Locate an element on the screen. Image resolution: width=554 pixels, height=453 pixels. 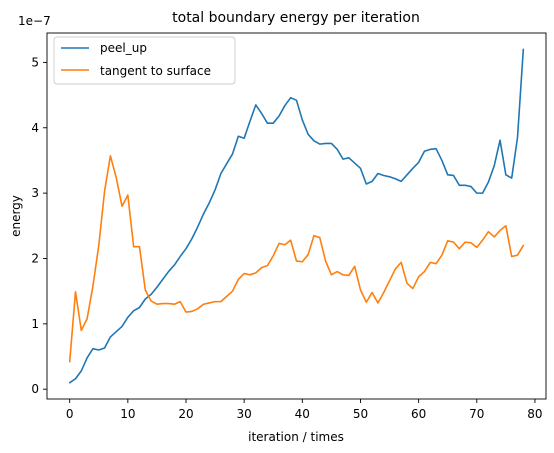
legend: peel_up tangent to surface is located at coordinates (144, 60).